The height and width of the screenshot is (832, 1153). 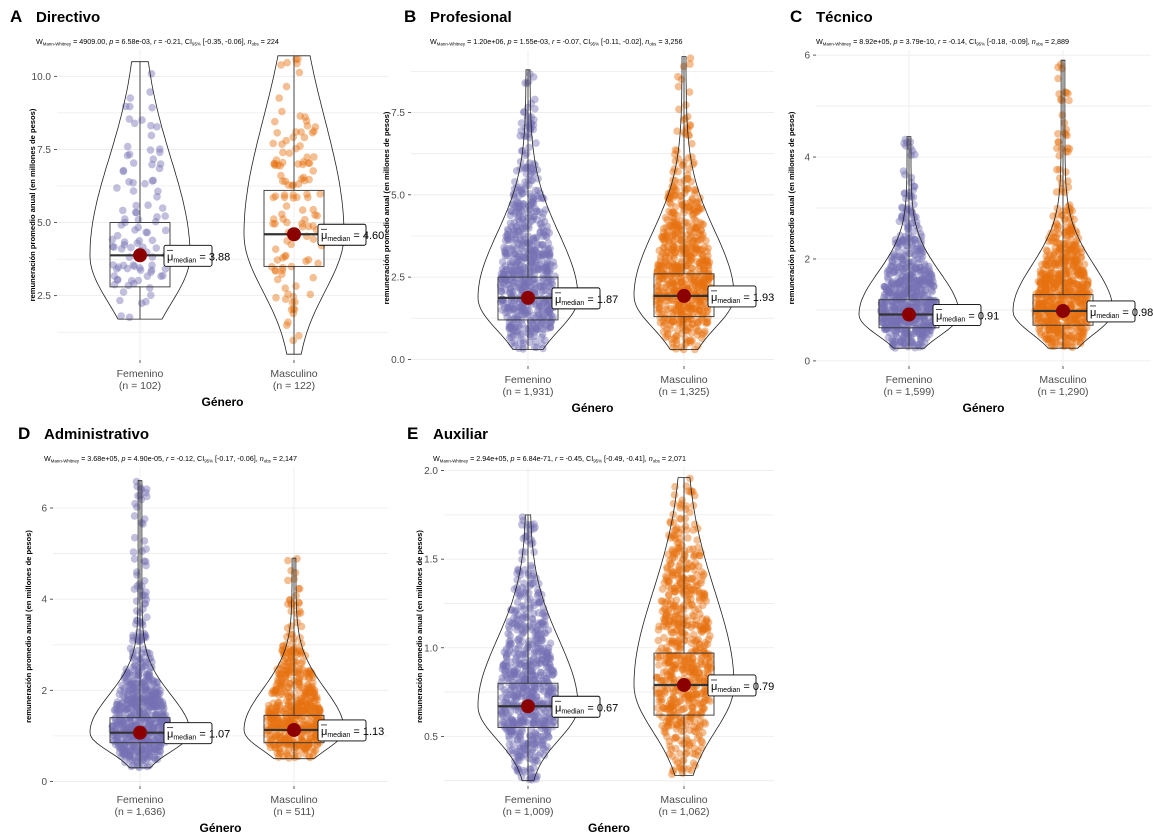 I want to click on median-label: μmedian = 3.88, so click(x=198, y=257).